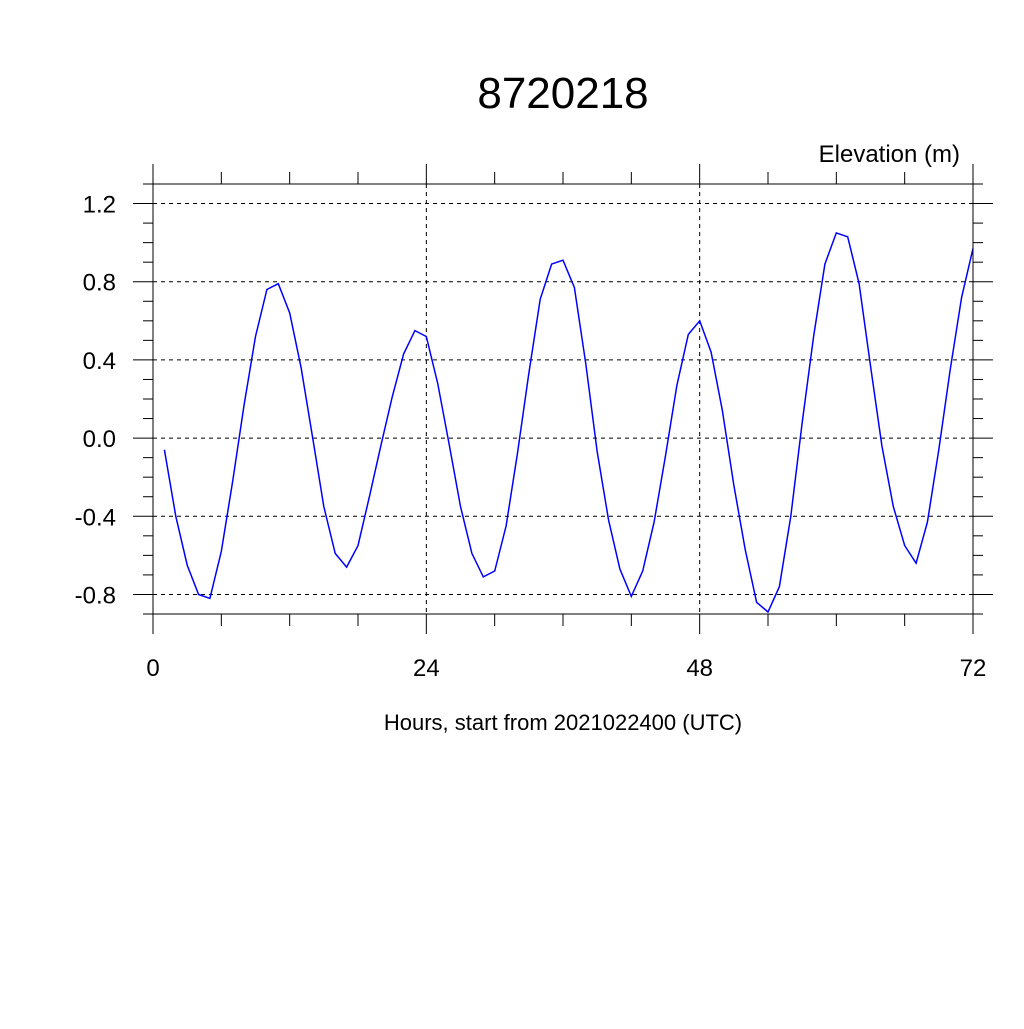  Describe the element at coordinates (973, 668) in the screenshot. I see `x-tick-label: 72` at that location.